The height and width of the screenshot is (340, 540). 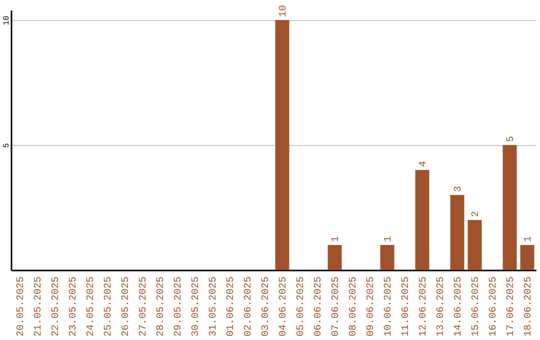 What do you see at coordinates (528, 306) in the screenshot?
I see `x-tick-label: 18.06.2025` at bounding box center [528, 306].